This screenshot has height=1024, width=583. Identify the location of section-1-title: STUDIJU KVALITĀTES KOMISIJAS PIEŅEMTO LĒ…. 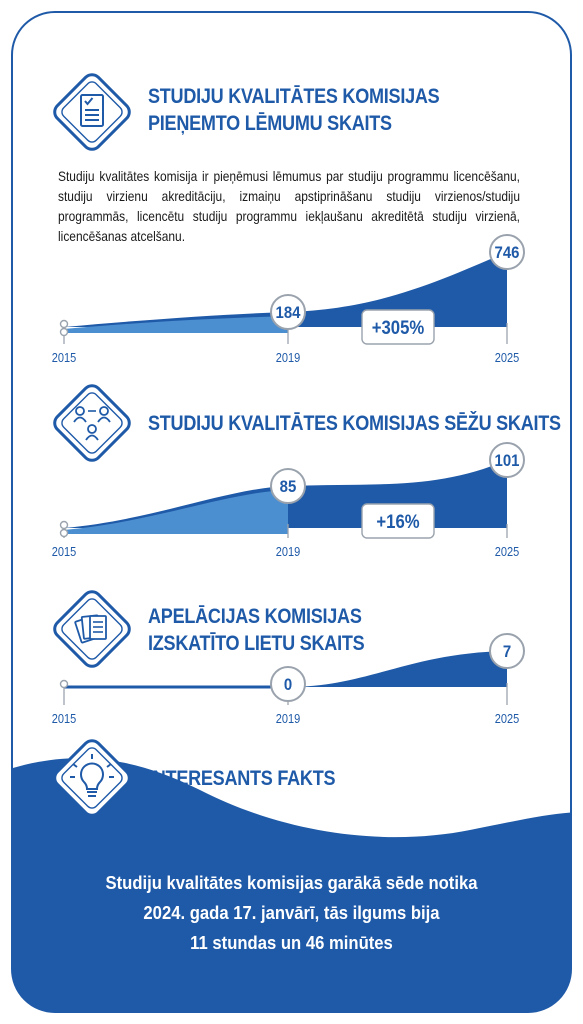
(294, 110).